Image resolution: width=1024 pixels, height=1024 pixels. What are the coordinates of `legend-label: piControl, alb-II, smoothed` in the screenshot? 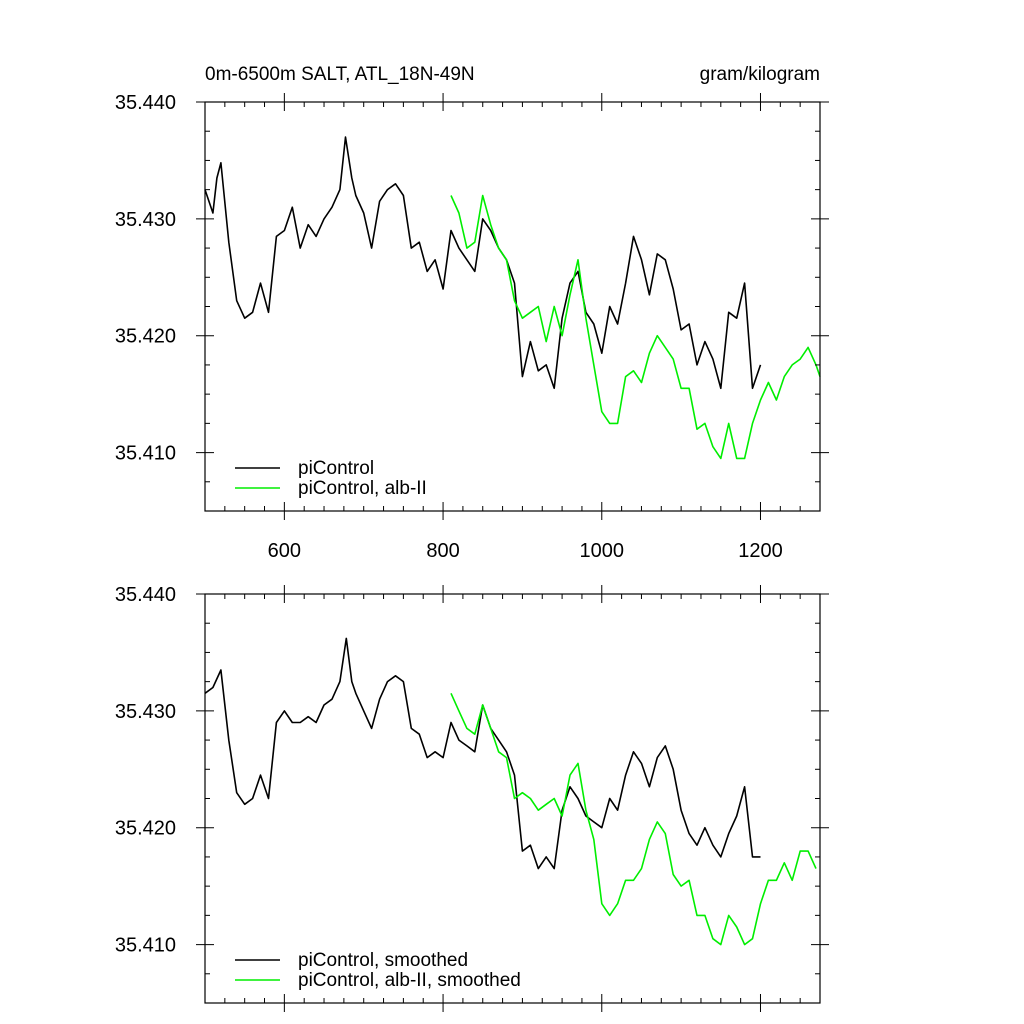 It's located at (409, 980).